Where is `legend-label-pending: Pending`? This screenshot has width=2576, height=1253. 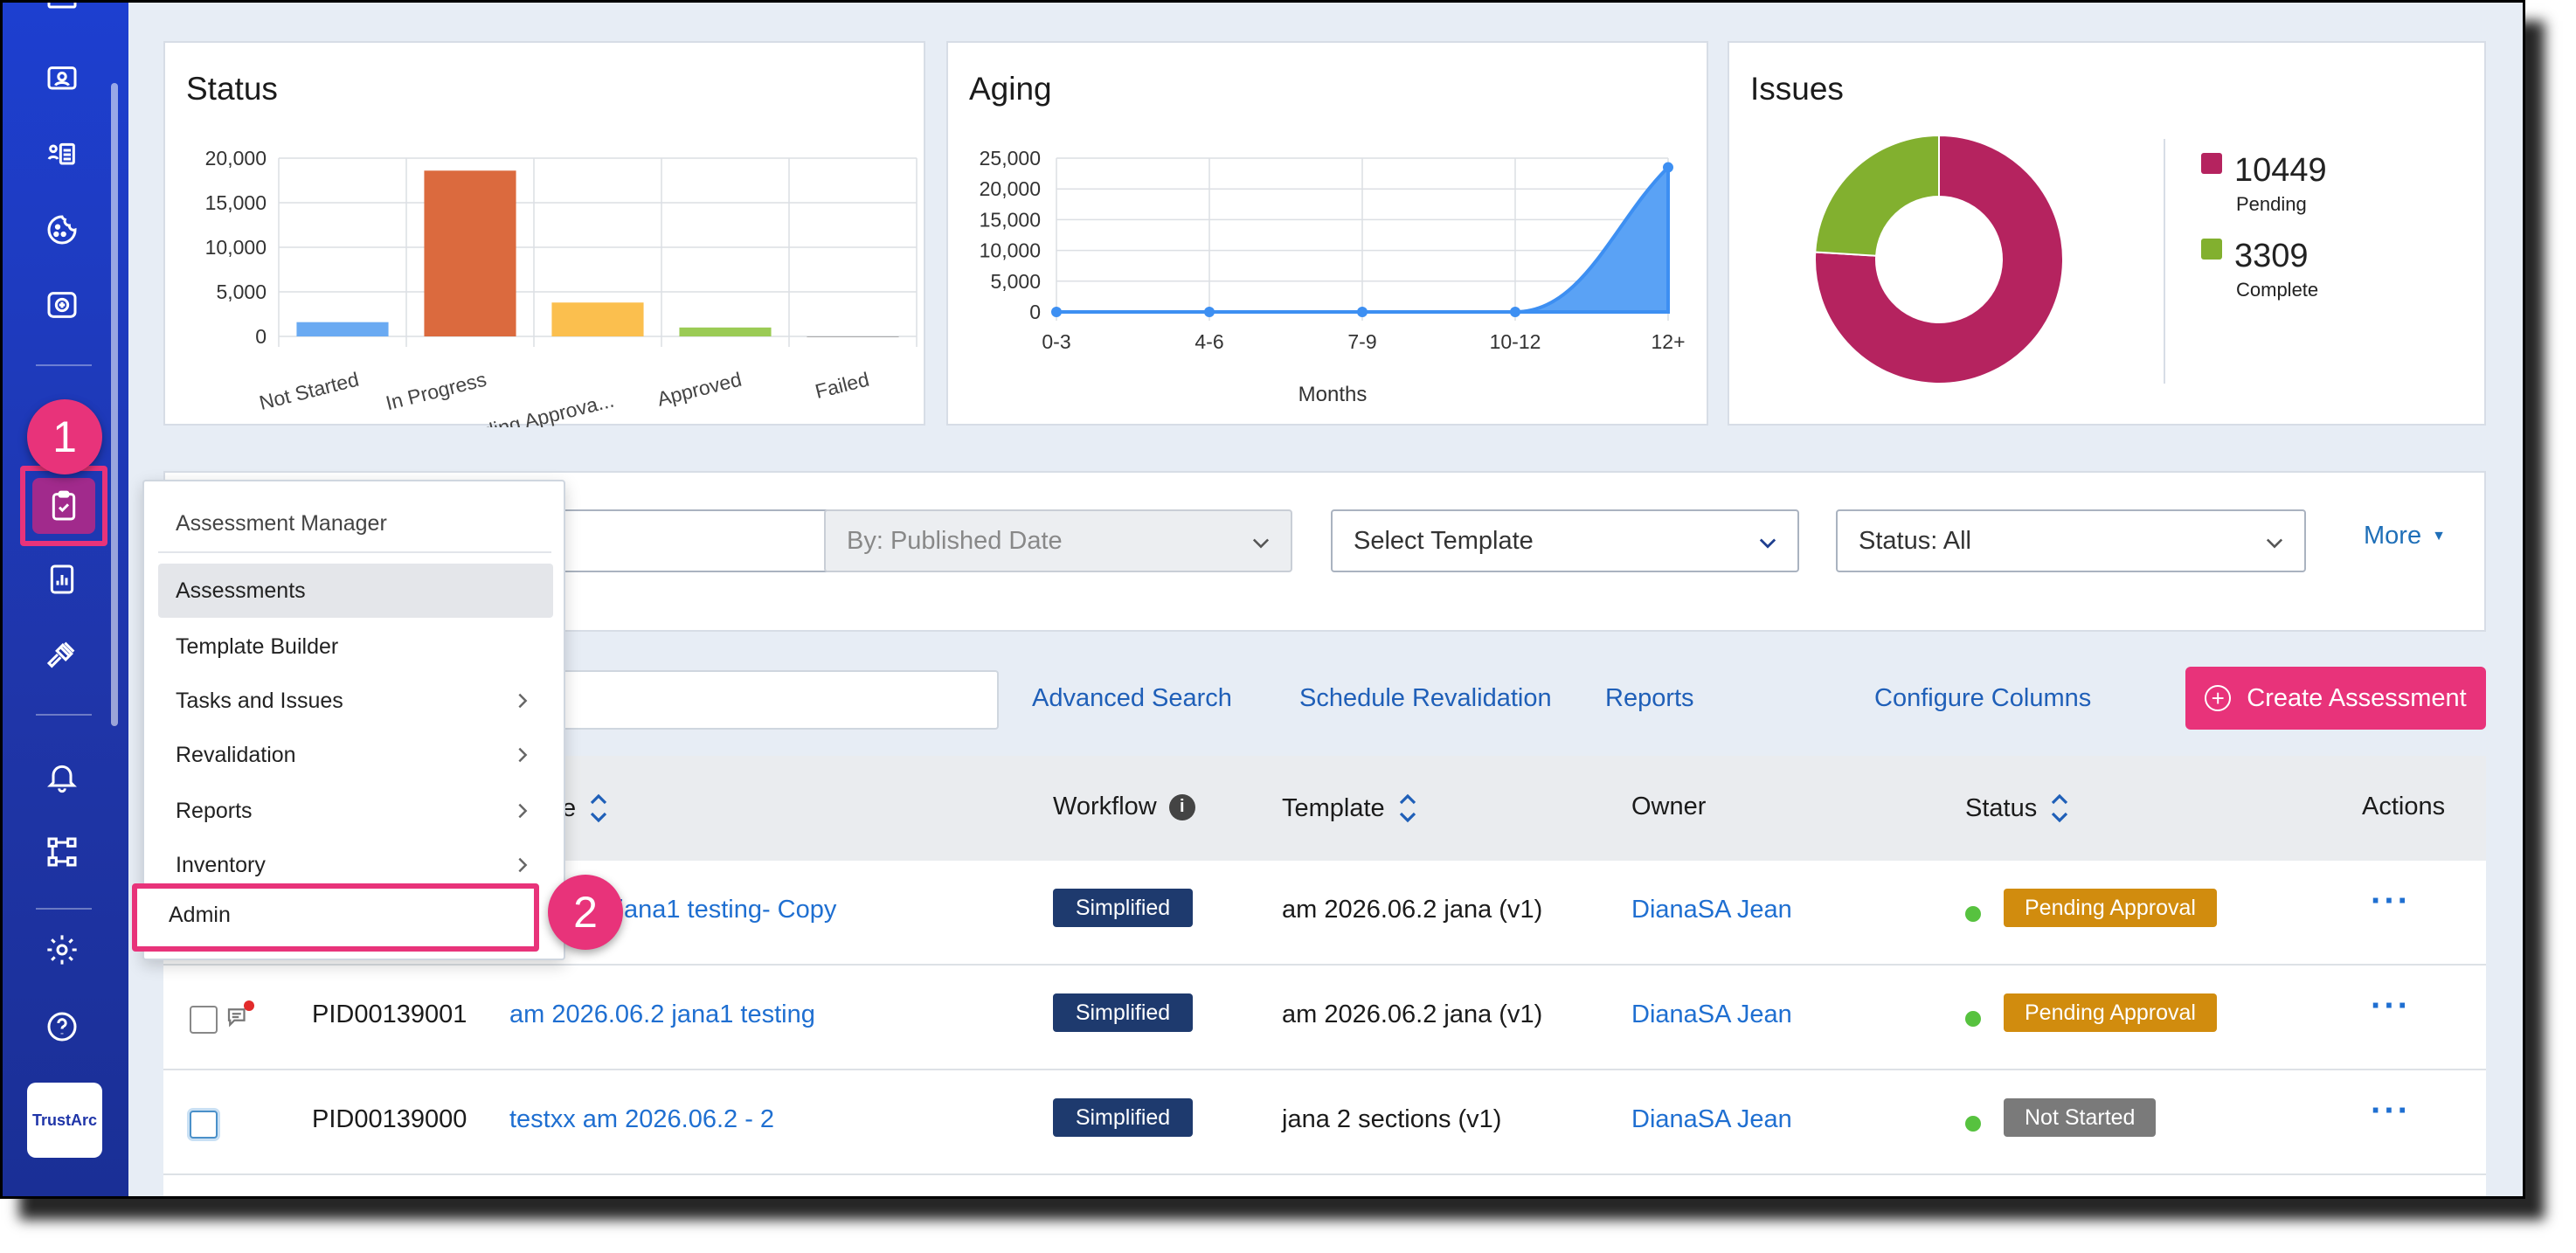
legend-label-pending: Pending is located at coordinates (2271, 204).